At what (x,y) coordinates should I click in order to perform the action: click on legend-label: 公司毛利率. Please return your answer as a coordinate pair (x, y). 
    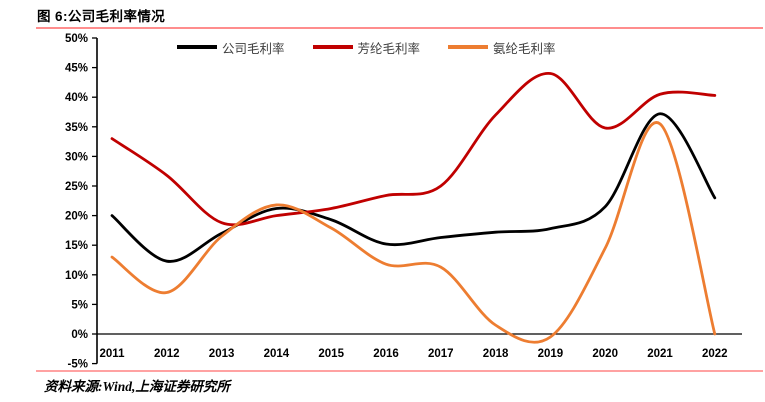
    Looking at the image, I should click on (253, 48).